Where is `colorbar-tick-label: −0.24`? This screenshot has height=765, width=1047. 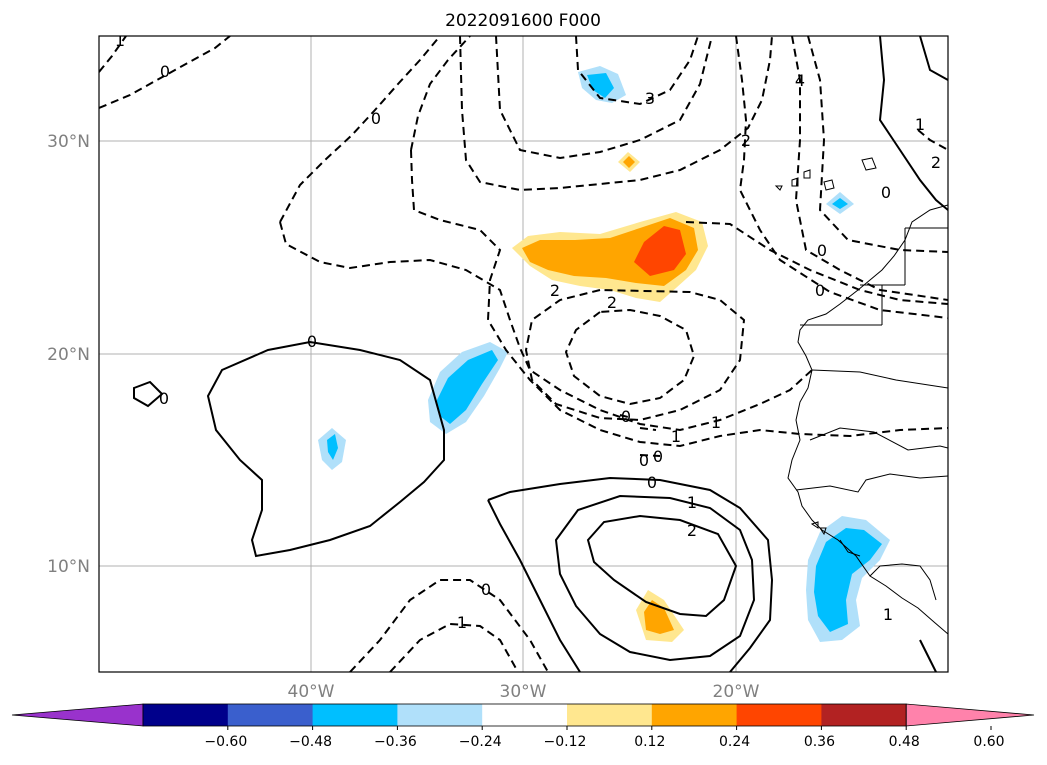 colorbar-tick-label: −0.24 is located at coordinates (480, 742).